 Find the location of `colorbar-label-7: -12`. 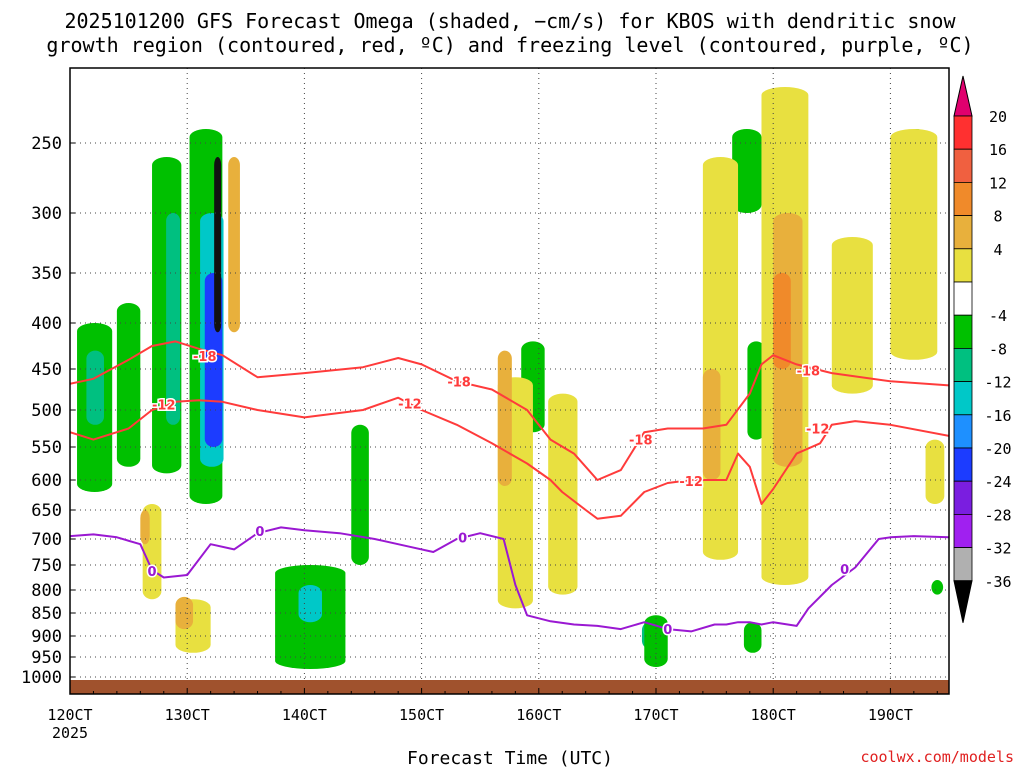

colorbar-label-7: -12 is located at coordinates (997, 383).